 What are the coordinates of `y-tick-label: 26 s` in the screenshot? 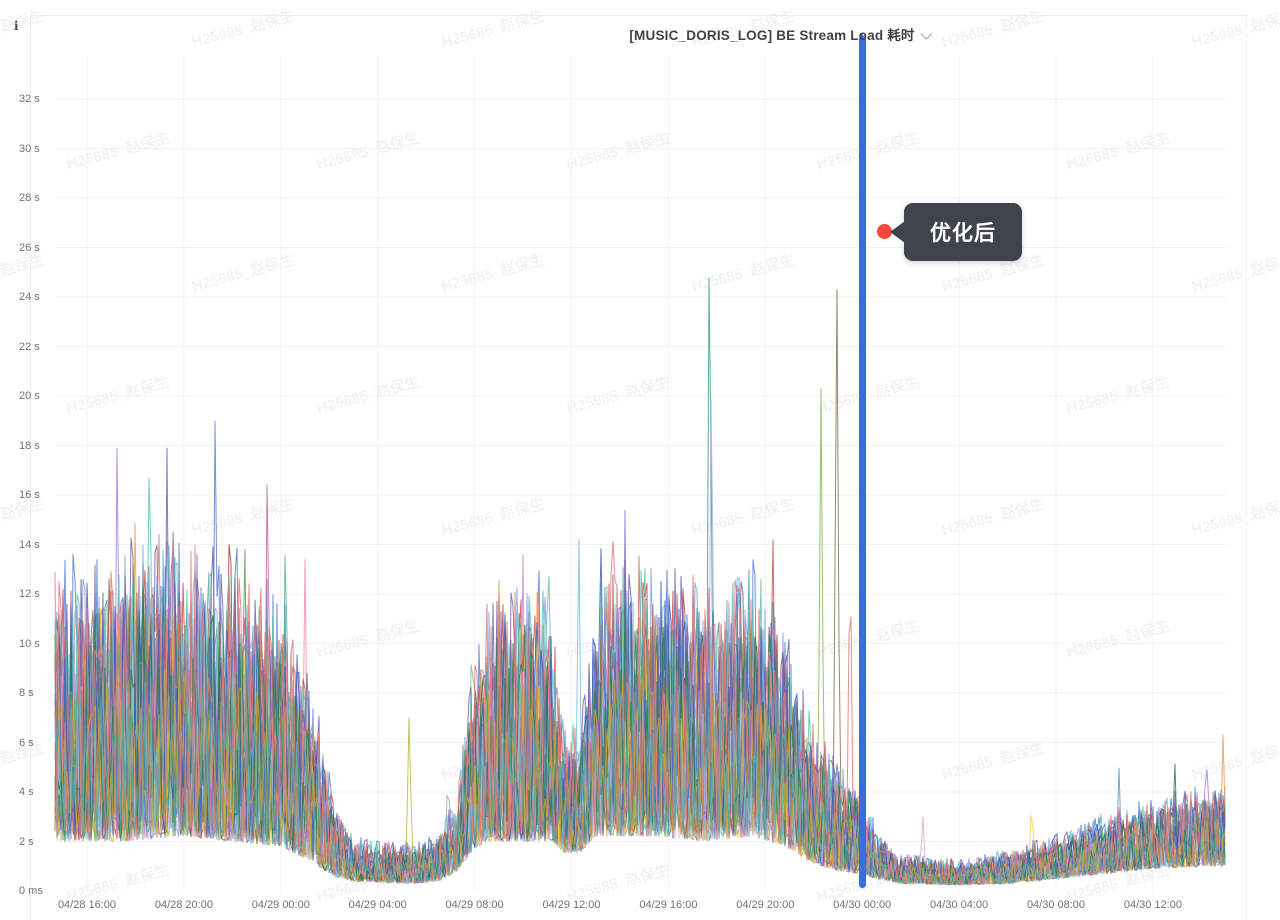 It's located at (29, 247).